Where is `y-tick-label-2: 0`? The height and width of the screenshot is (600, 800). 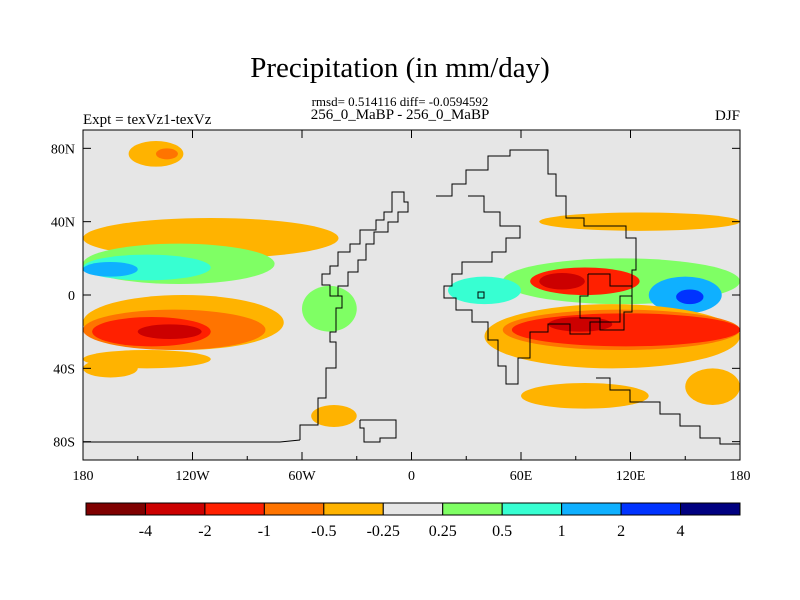 y-tick-label-2: 0 is located at coordinates (71, 296).